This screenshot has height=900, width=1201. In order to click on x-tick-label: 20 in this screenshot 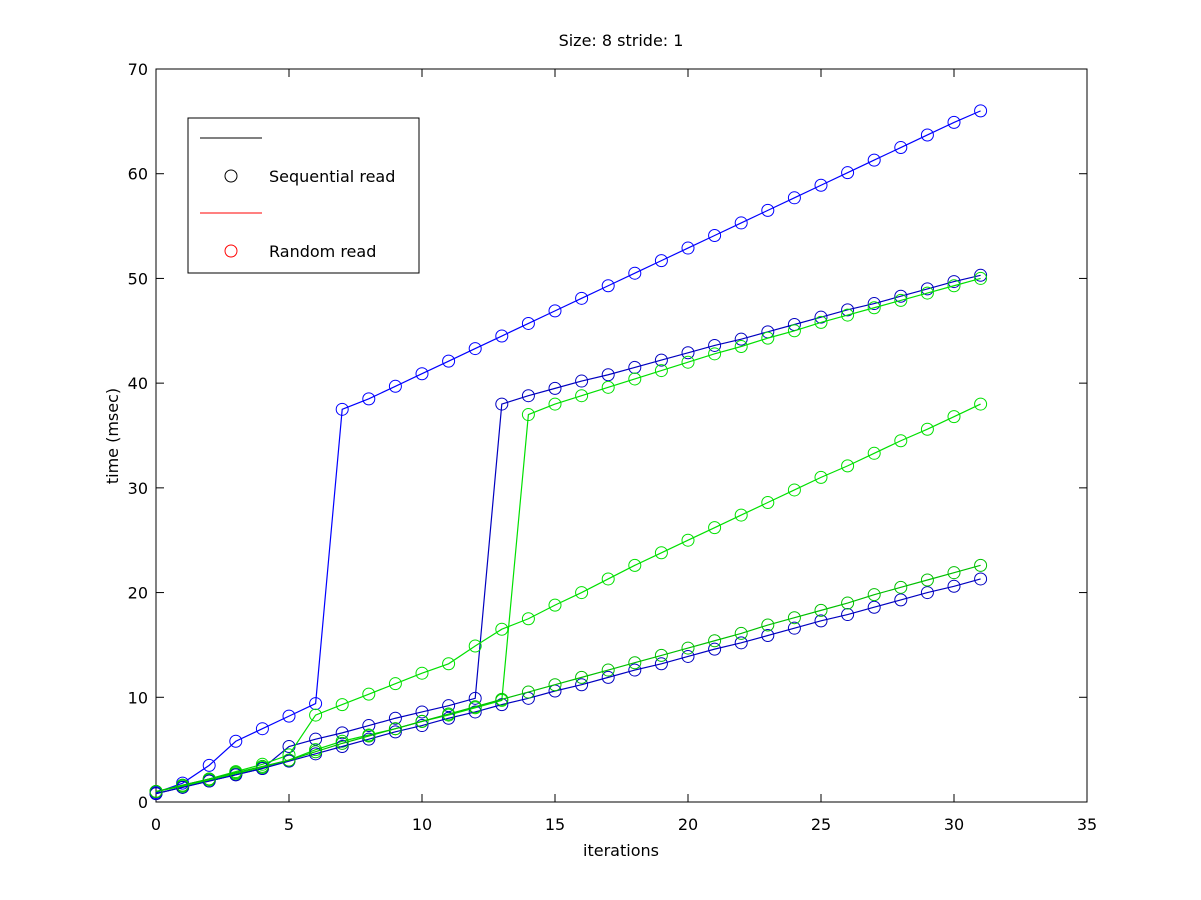, I will do `click(688, 824)`.